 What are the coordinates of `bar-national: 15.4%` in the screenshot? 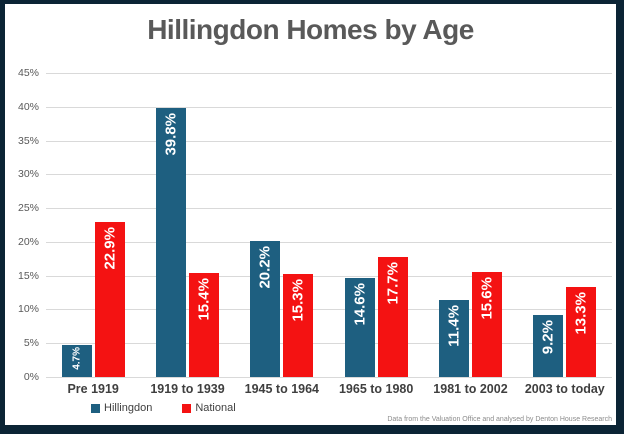 It's located at (203, 325).